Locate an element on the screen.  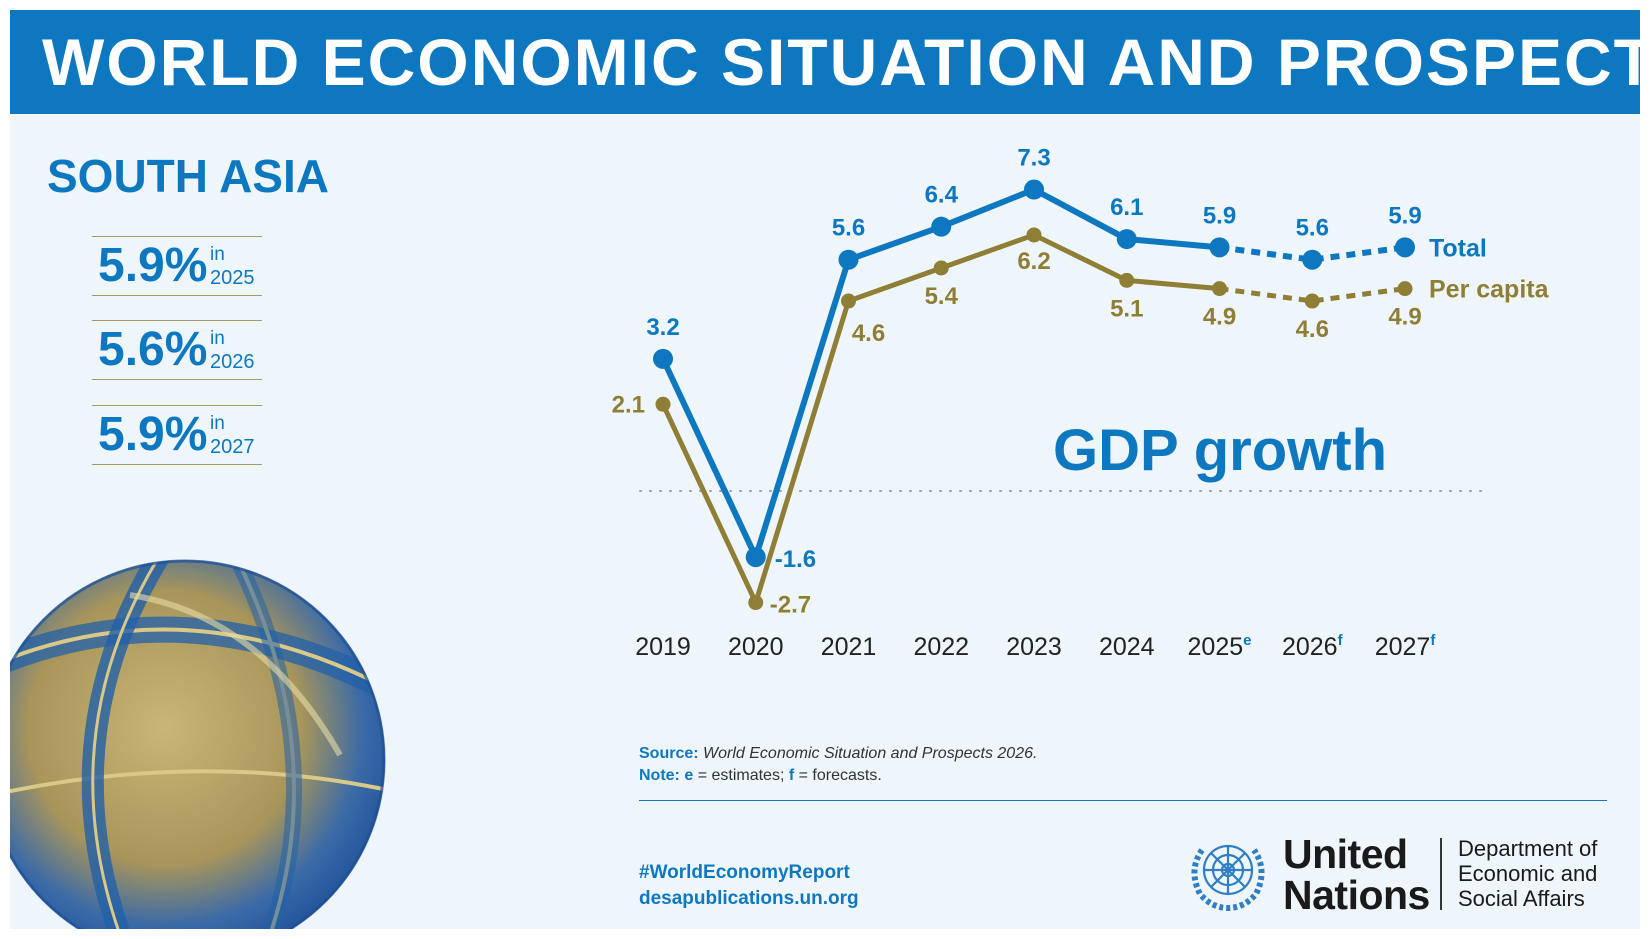
desa-line3: Social Affairs is located at coordinates (1521, 898).